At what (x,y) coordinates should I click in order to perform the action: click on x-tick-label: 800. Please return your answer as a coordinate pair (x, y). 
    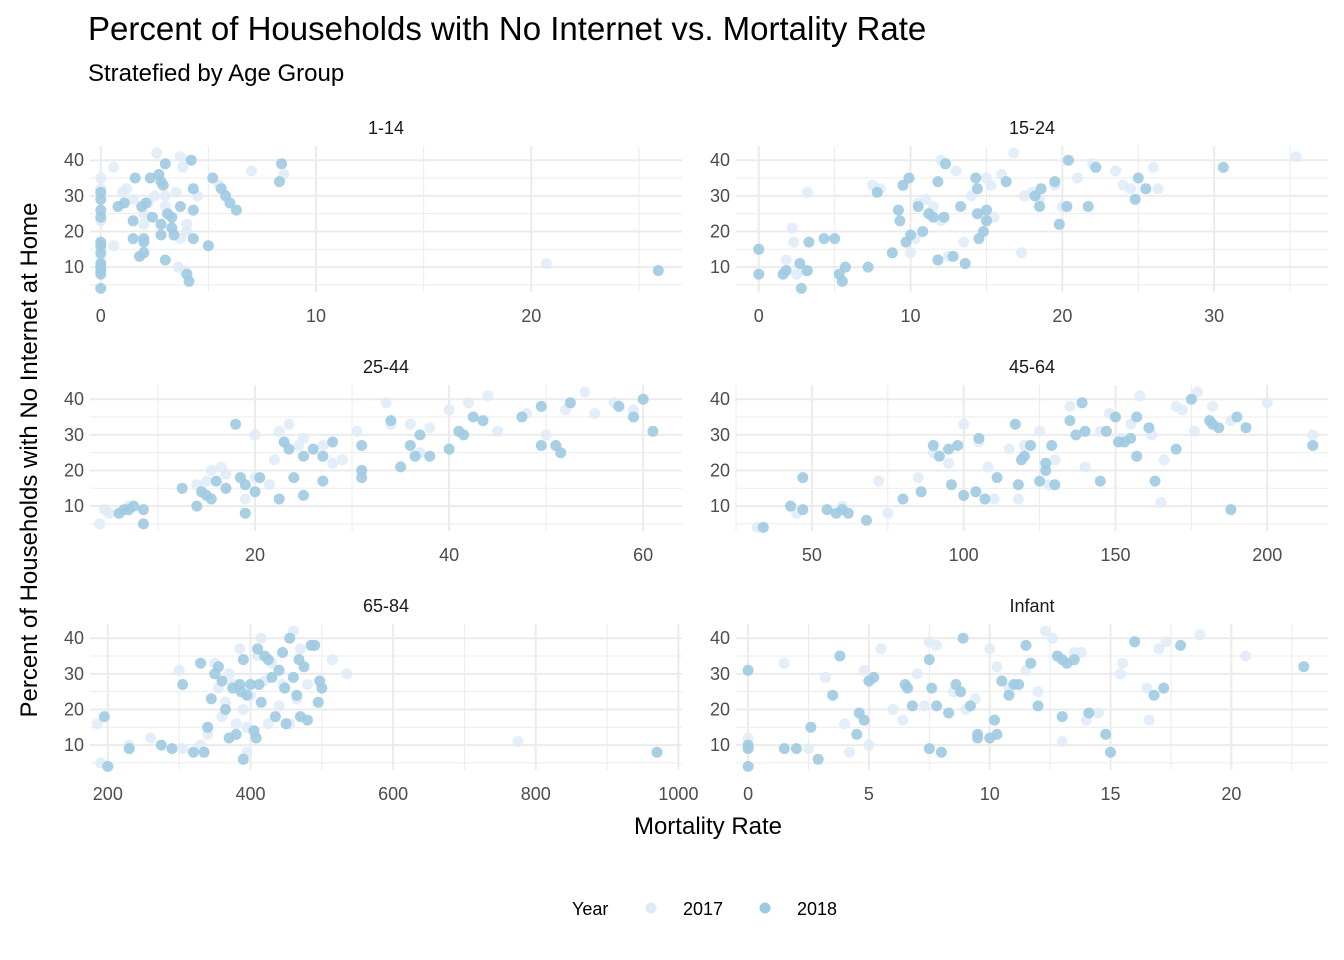
    Looking at the image, I should click on (536, 794).